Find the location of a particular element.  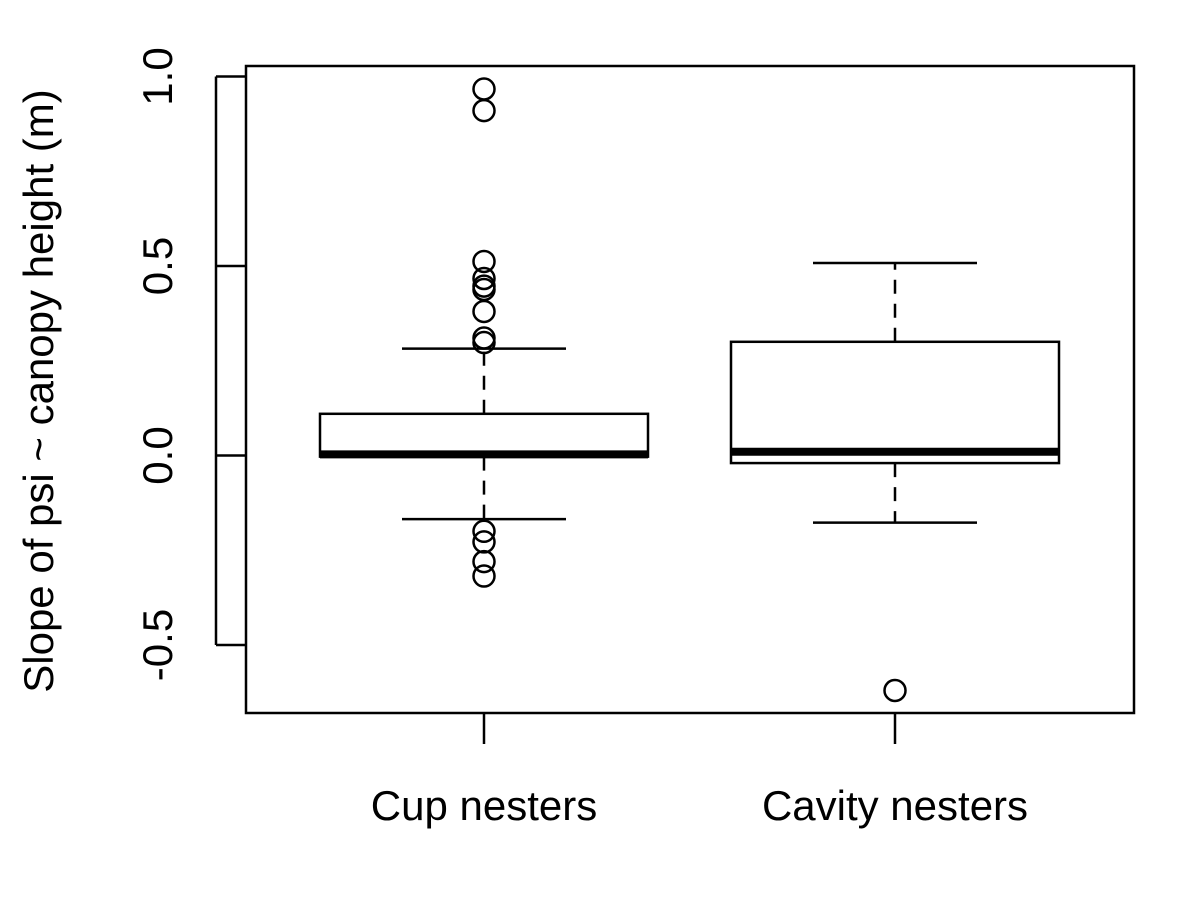

y-tick-label: -0.5 is located at coordinates (157, 645).